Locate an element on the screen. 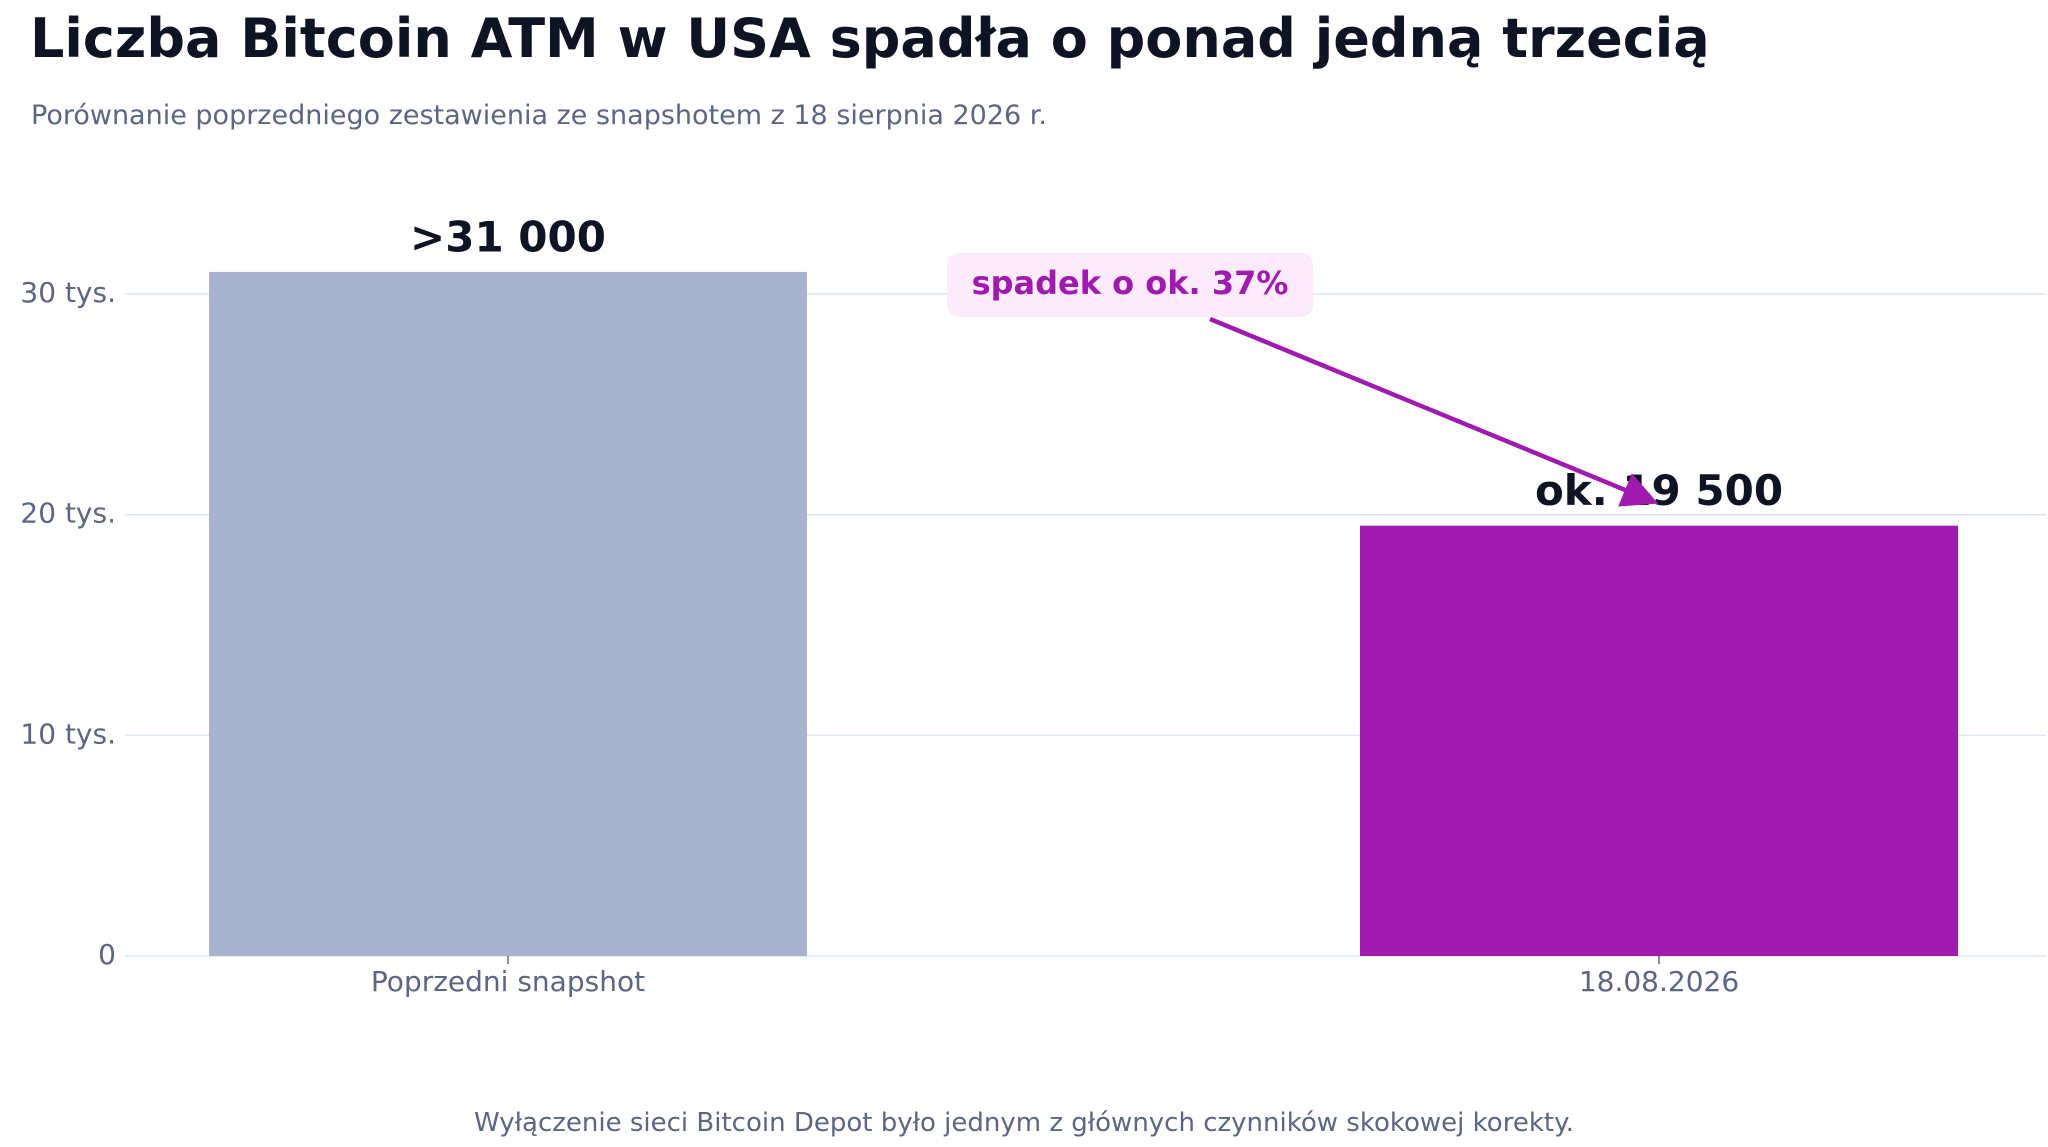 This screenshot has height=1147, width=2048. x-tick-label: Poprzedni snapshot is located at coordinates (508, 981).